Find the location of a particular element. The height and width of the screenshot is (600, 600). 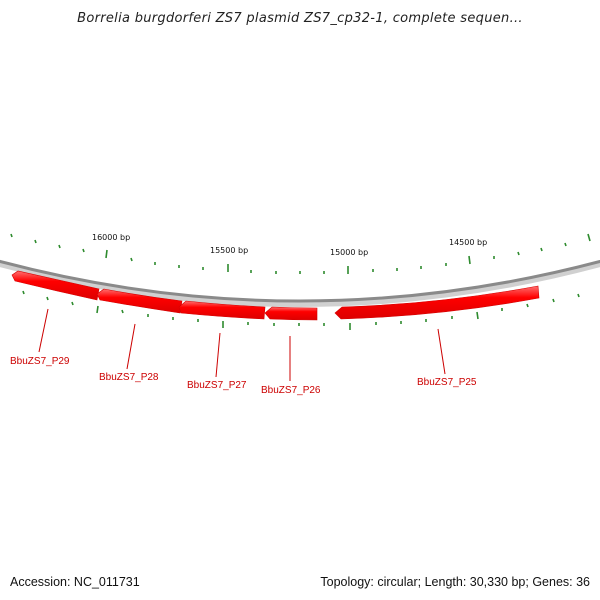

backbone-shadow is located at coordinates (300, 284).